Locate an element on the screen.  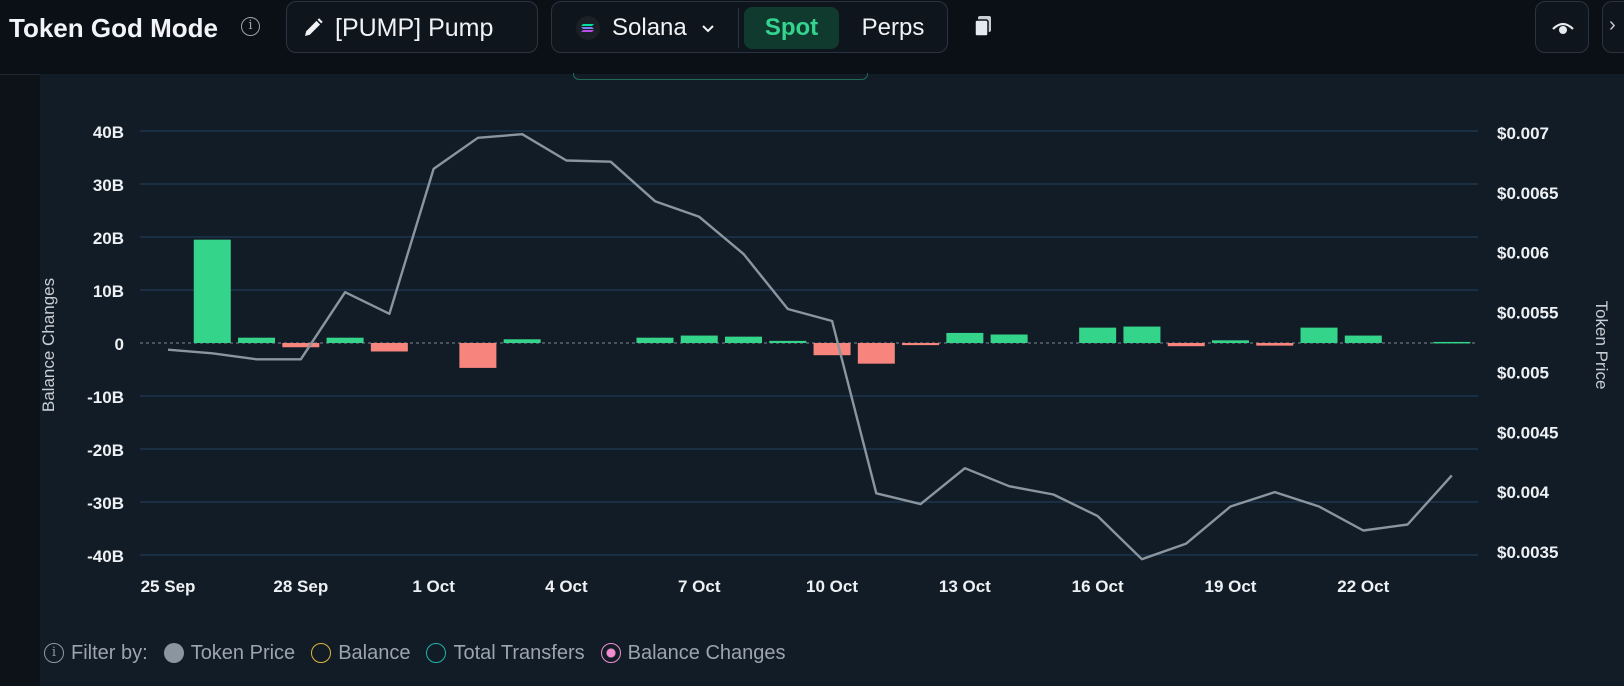
left-tick-label: -40B is located at coordinates (105, 556).